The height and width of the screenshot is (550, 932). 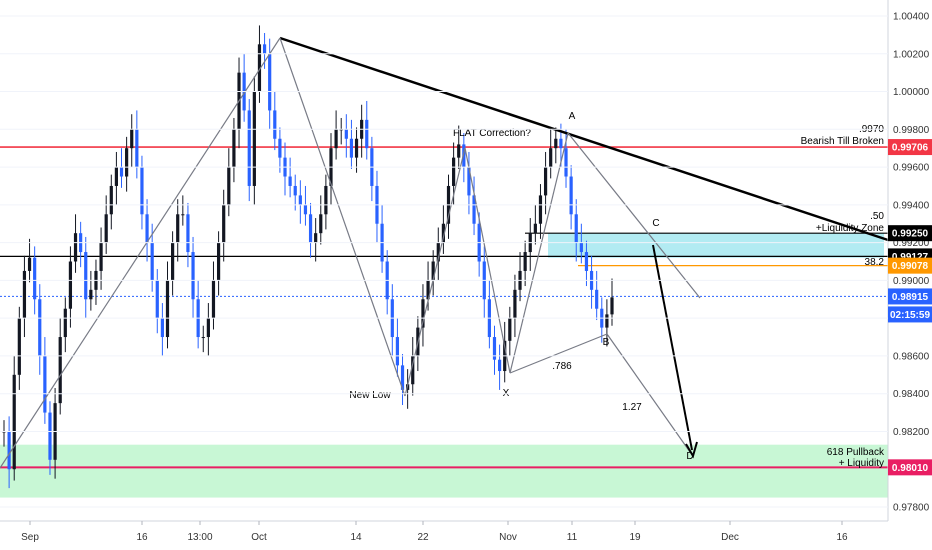 I want to click on y-tick-label: 0.98600, so click(x=911, y=356).